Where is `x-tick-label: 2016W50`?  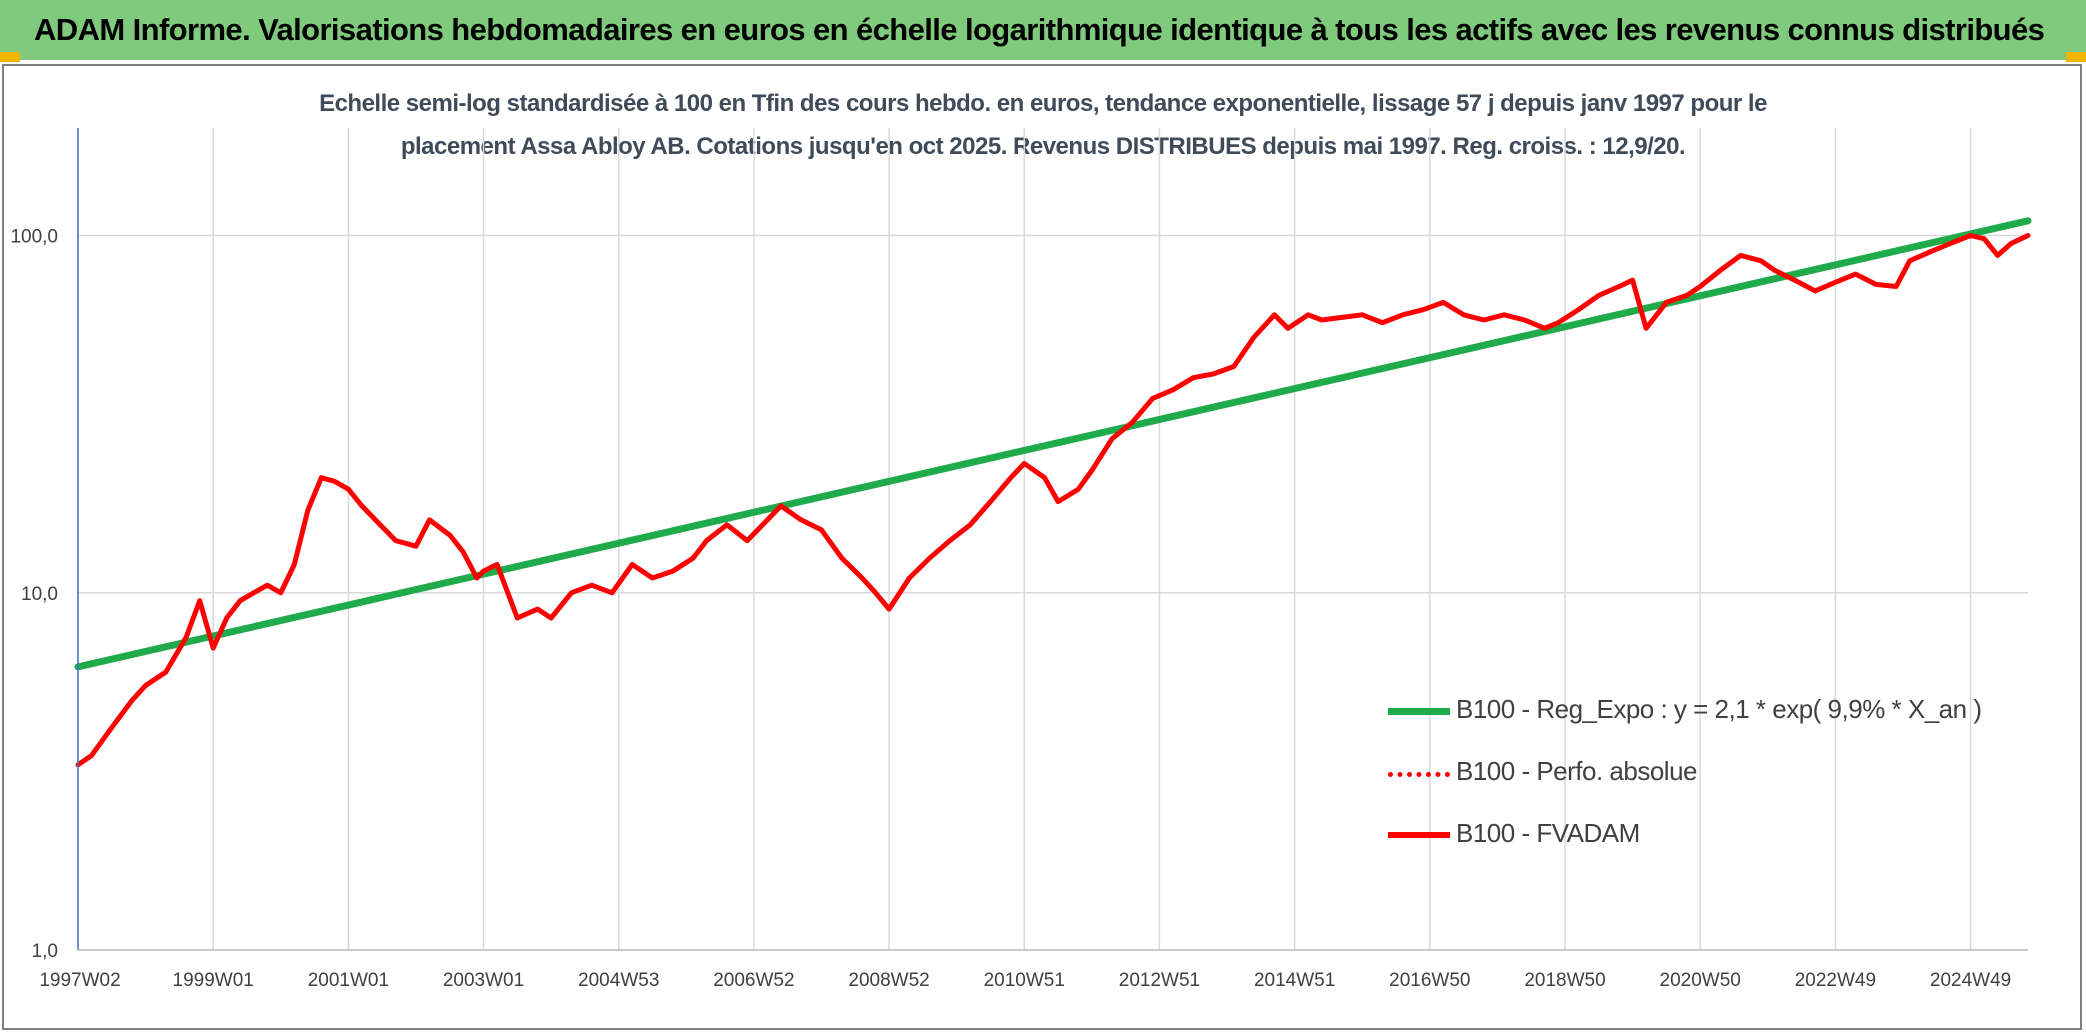
x-tick-label: 2016W50 is located at coordinates (1429, 980).